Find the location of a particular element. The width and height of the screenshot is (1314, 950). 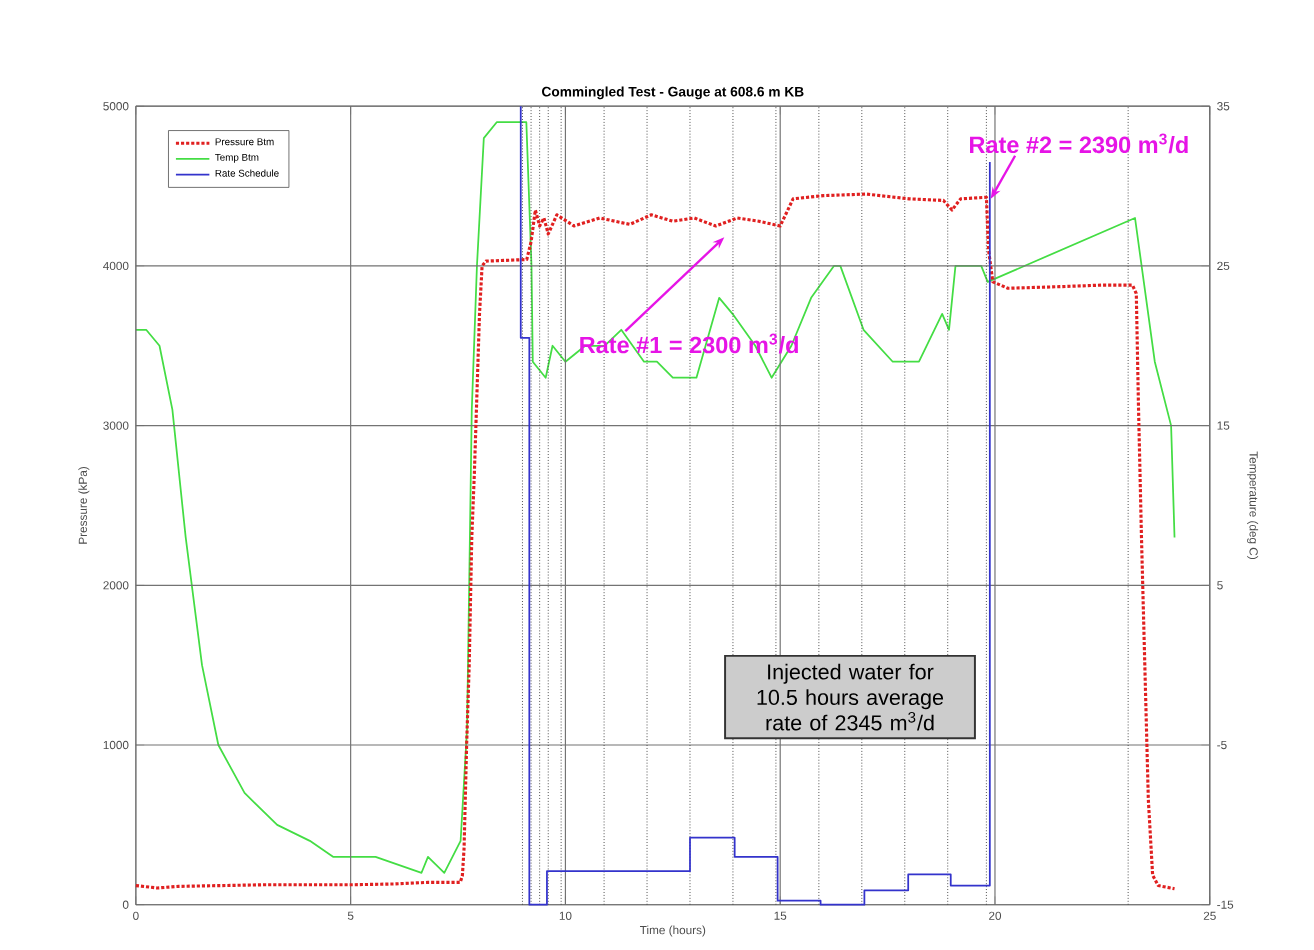

annotation: Injected water for 10.5 hours average rate of 2345 m$^{3}$/d is located at coordinates (850, 697).